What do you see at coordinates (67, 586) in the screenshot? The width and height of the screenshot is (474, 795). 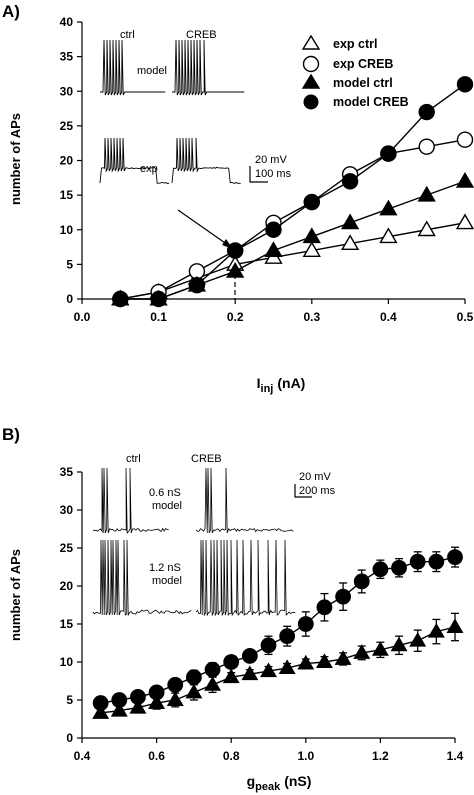 I see `y-tick-label: 20` at bounding box center [67, 586].